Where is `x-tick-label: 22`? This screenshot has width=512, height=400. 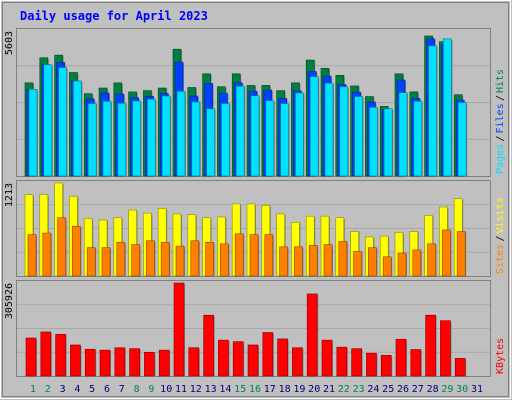 x-tick-label: 22 is located at coordinates (344, 389).